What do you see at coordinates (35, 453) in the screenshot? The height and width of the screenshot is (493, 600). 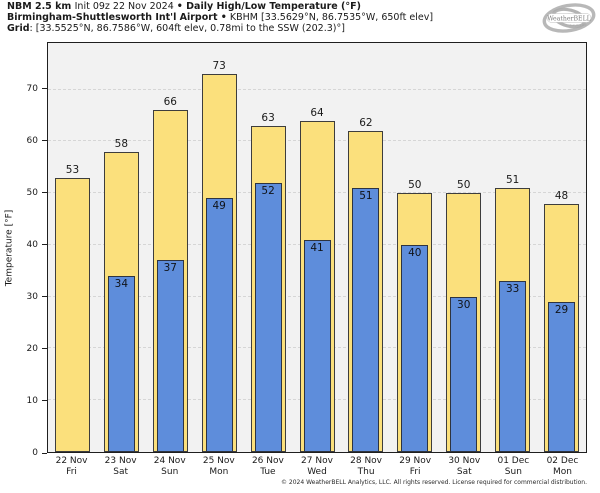 I see `y-axis-tick-label-0: 0` at bounding box center [35, 453].